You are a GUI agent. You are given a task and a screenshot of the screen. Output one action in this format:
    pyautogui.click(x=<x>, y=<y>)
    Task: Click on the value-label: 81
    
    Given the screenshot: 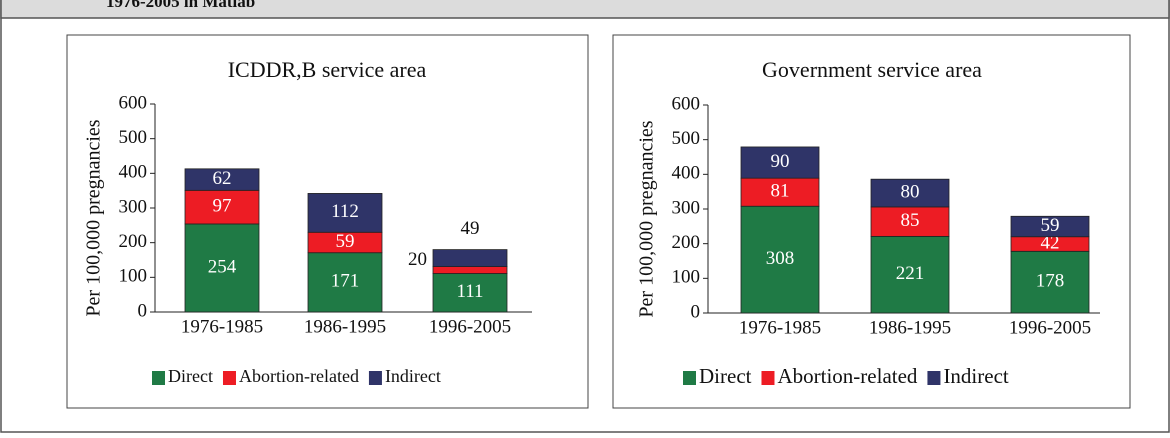 What is the action you would take?
    pyautogui.click(x=780, y=191)
    